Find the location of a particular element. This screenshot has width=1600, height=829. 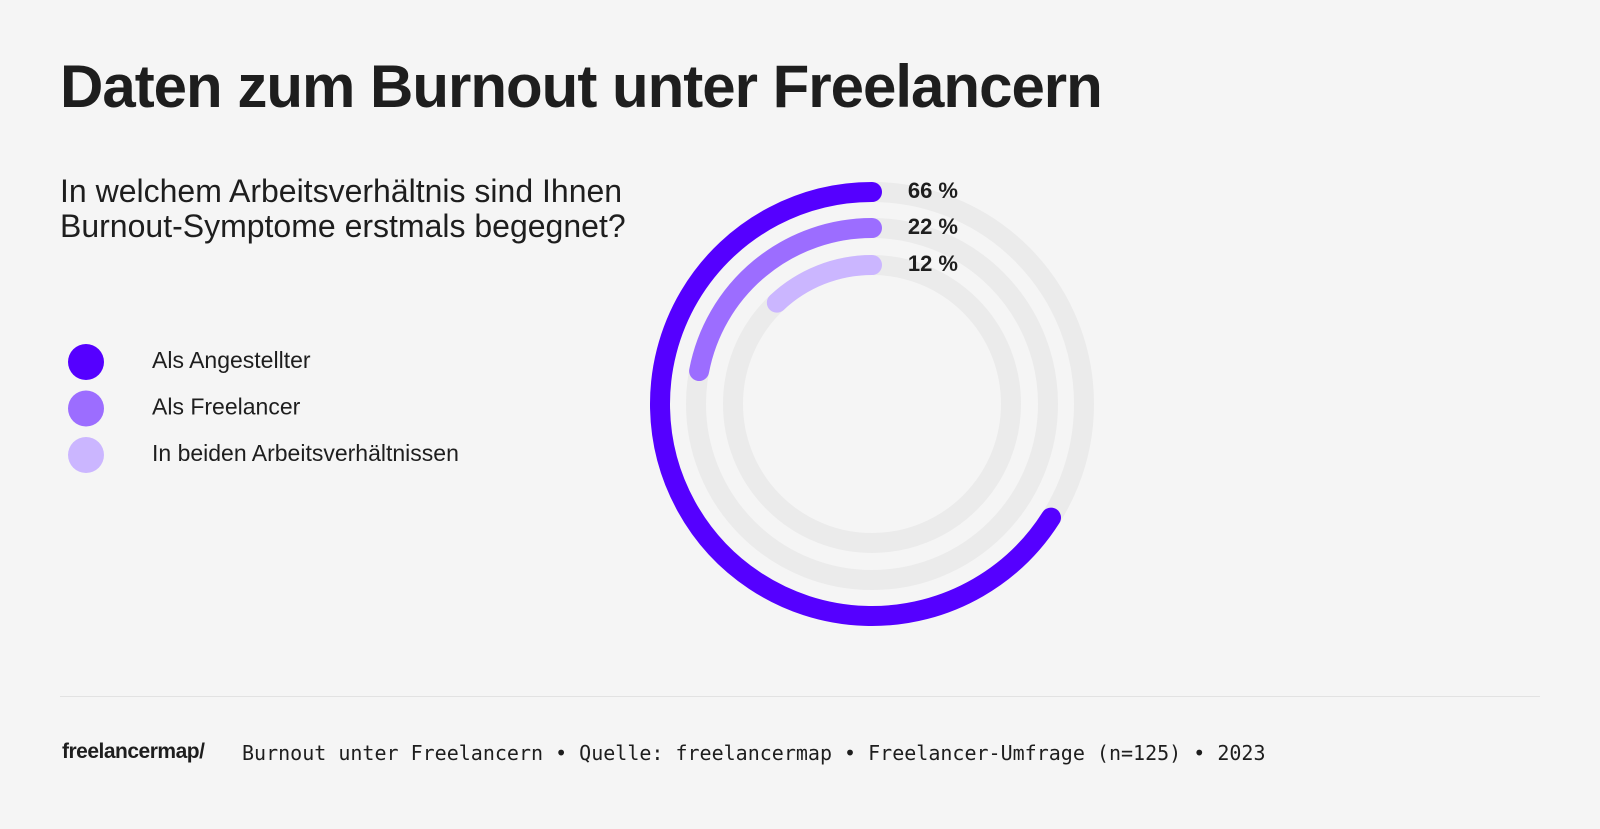

value-label: 12 % is located at coordinates (933, 263).